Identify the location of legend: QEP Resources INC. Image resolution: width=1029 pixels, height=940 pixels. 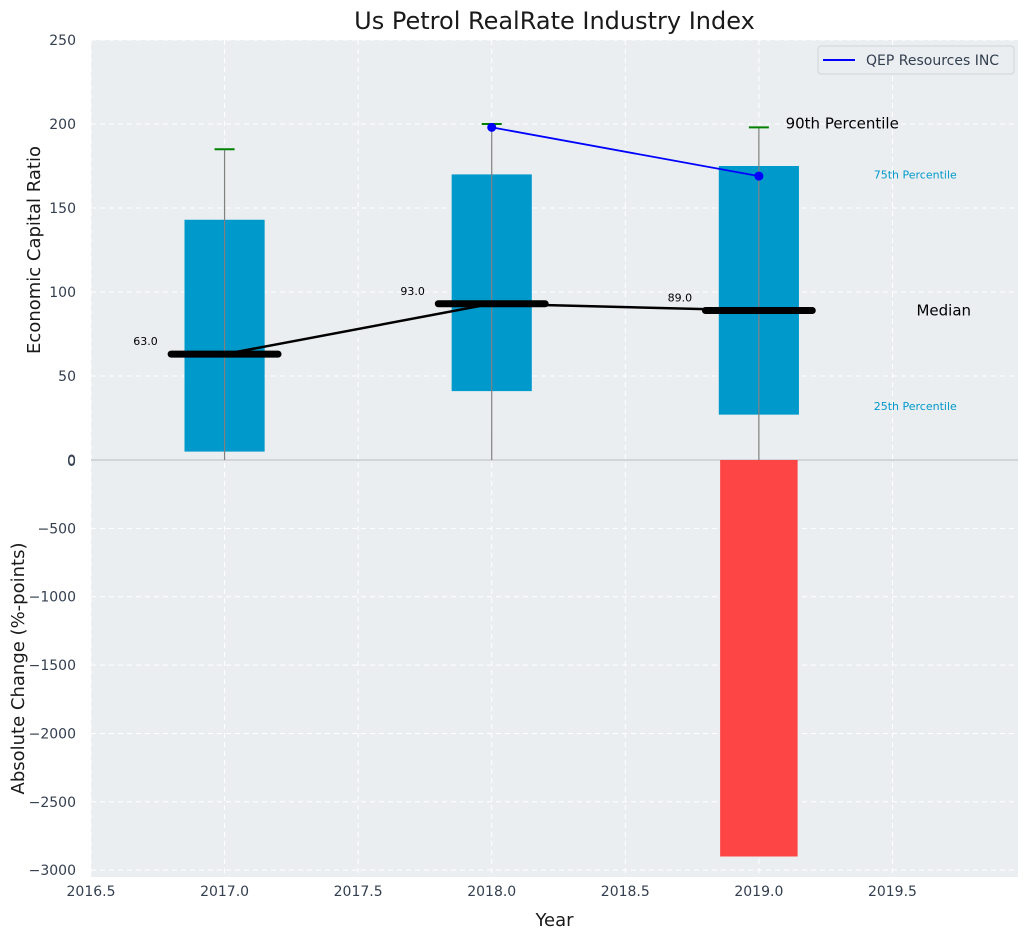
(916, 60).